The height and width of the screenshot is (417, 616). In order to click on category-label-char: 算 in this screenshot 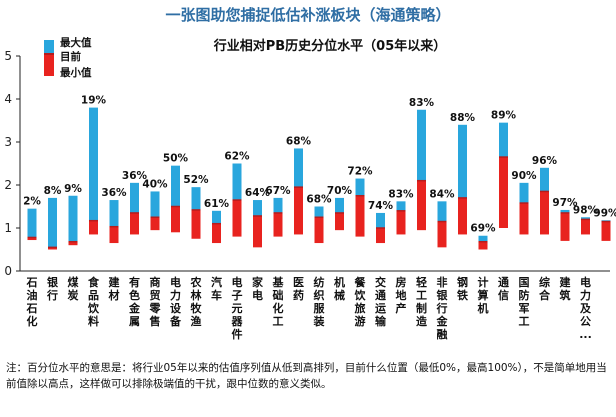, I will do `click(483, 295)`.